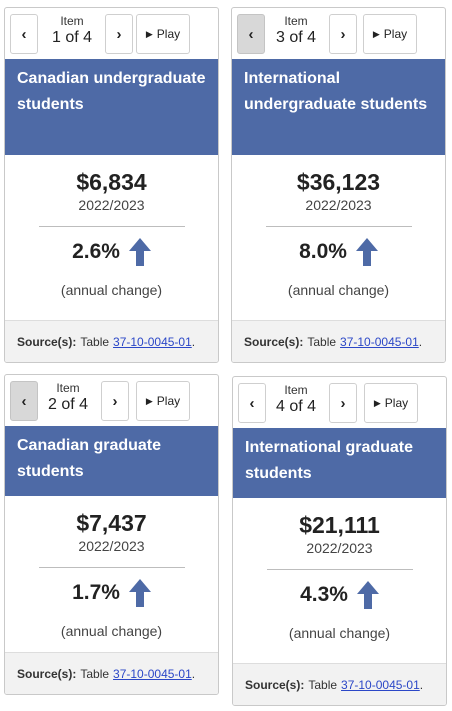  I want to click on annual-change-value: 8.0%, so click(323, 251).